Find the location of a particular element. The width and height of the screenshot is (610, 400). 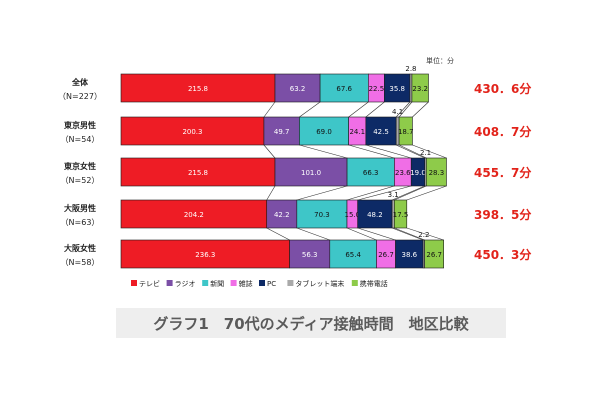

legend-label: 雑誌 is located at coordinates (246, 283).